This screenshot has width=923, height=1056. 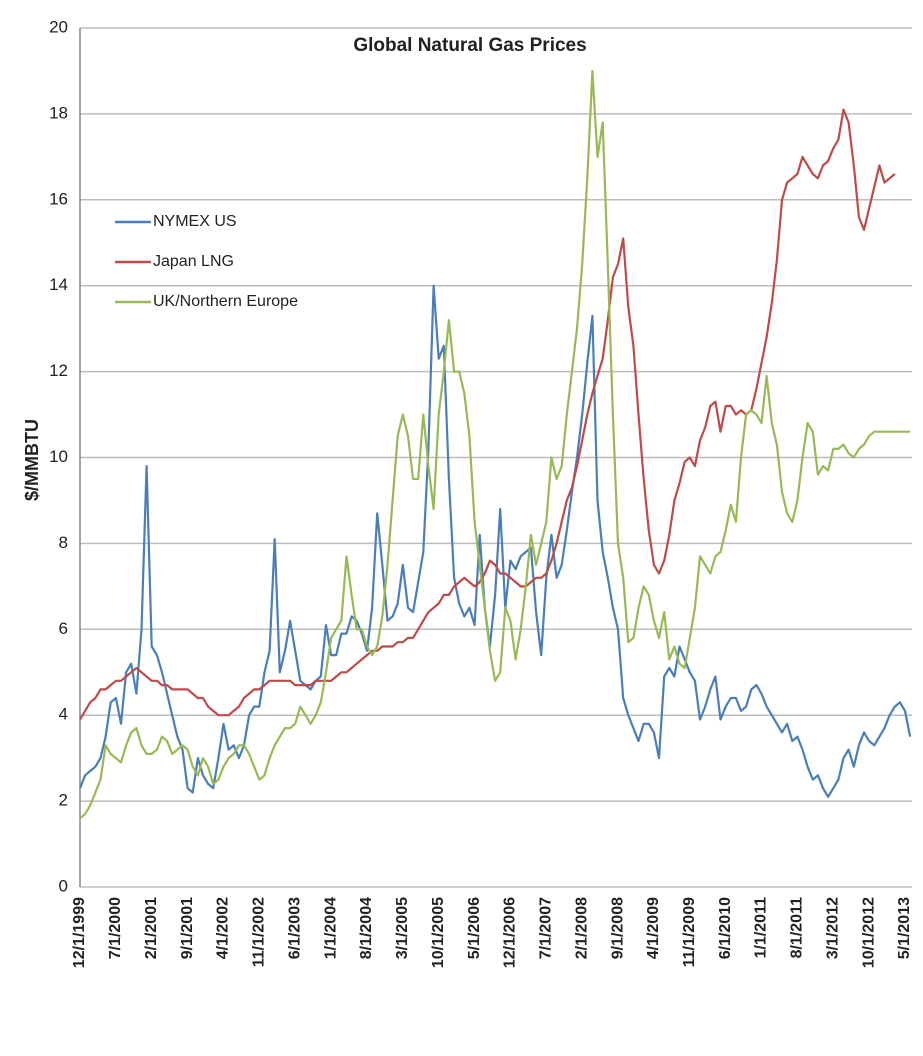 What do you see at coordinates (510, 932) in the screenshot?
I see `x-tick-label: 12/1/2006` at bounding box center [510, 932].